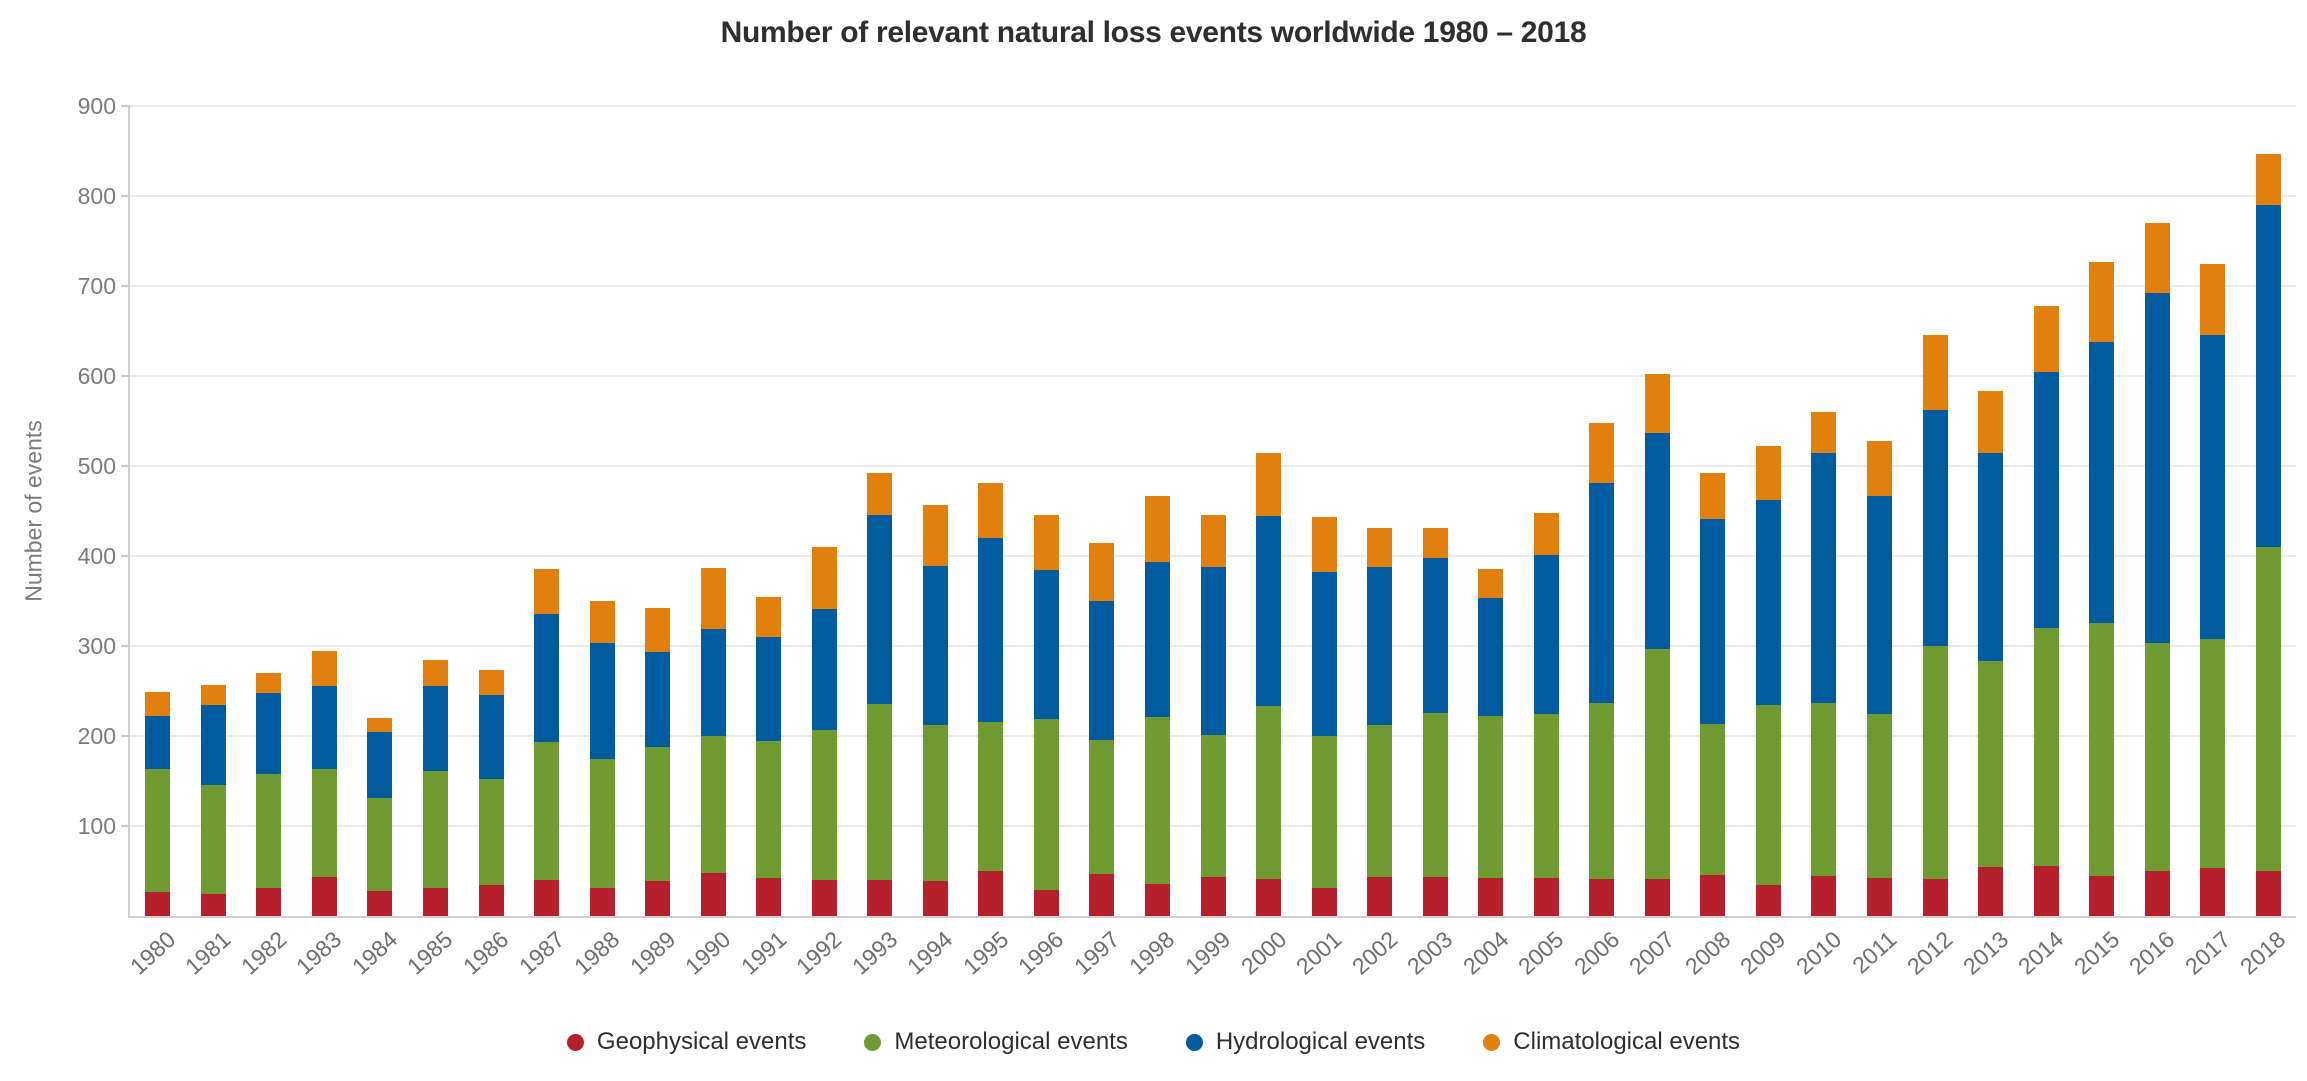  I want to click on segment-geophysical-1988, so click(602, 902).